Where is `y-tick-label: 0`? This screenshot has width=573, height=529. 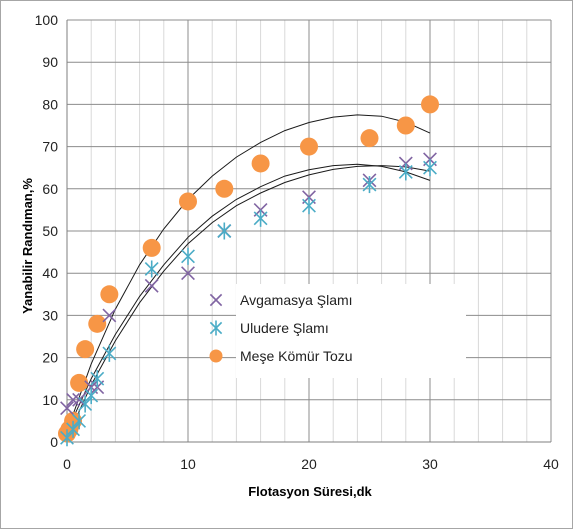 y-tick-label: 0 is located at coordinates (54, 442).